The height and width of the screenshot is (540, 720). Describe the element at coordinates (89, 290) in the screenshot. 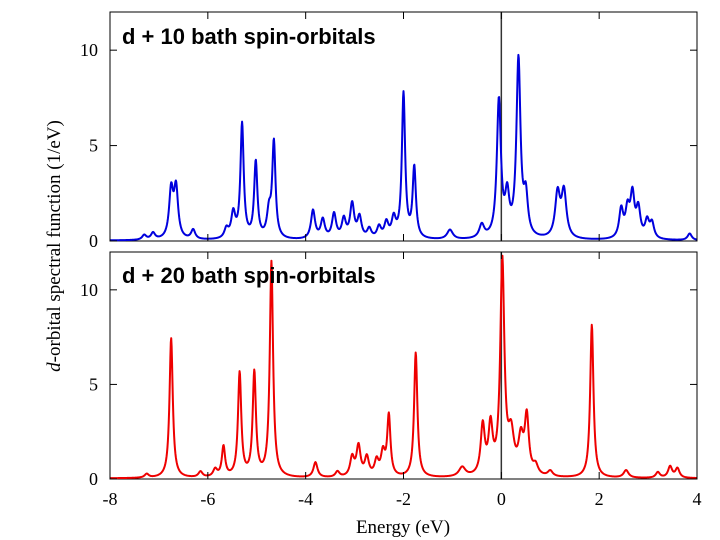

I see `bottom-panel-ytick-label-10: 10` at that location.